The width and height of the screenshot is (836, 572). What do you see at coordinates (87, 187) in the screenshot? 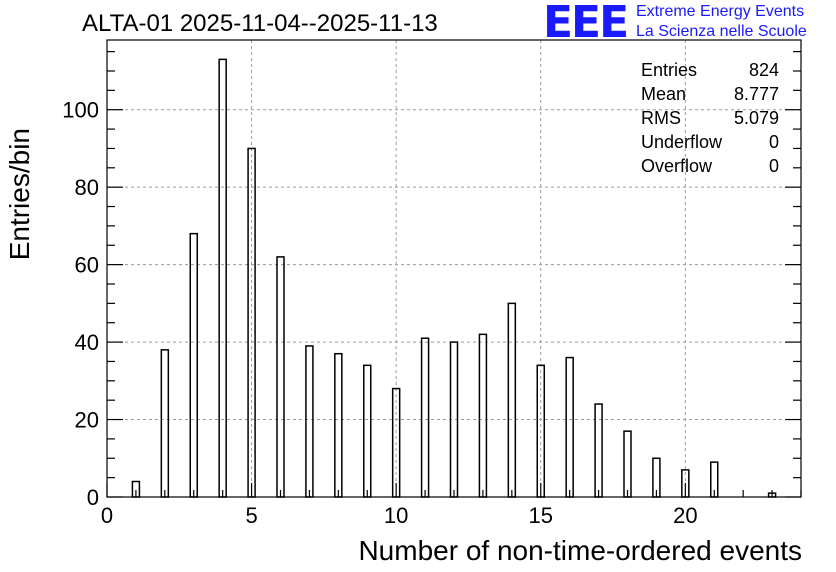
I see `y-tick-label: 80` at bounding box center [87, 187].